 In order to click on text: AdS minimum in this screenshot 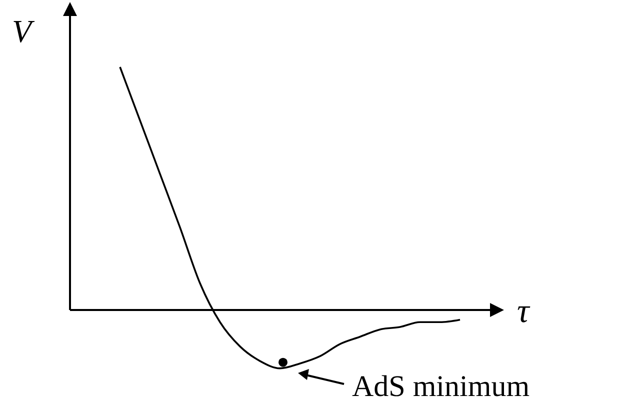, I will do `click(441, 386)`.